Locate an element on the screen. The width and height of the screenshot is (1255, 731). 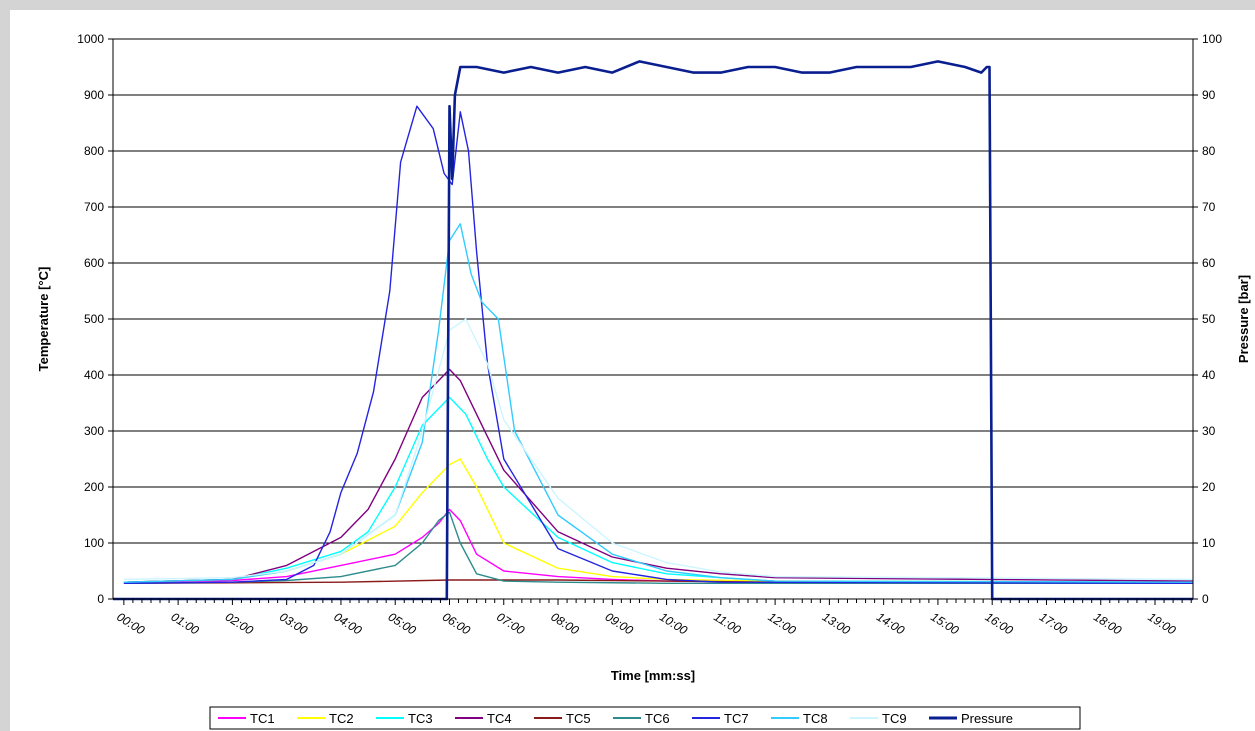
x-tick-label: 11:00 is located at coordinates (727, 623).